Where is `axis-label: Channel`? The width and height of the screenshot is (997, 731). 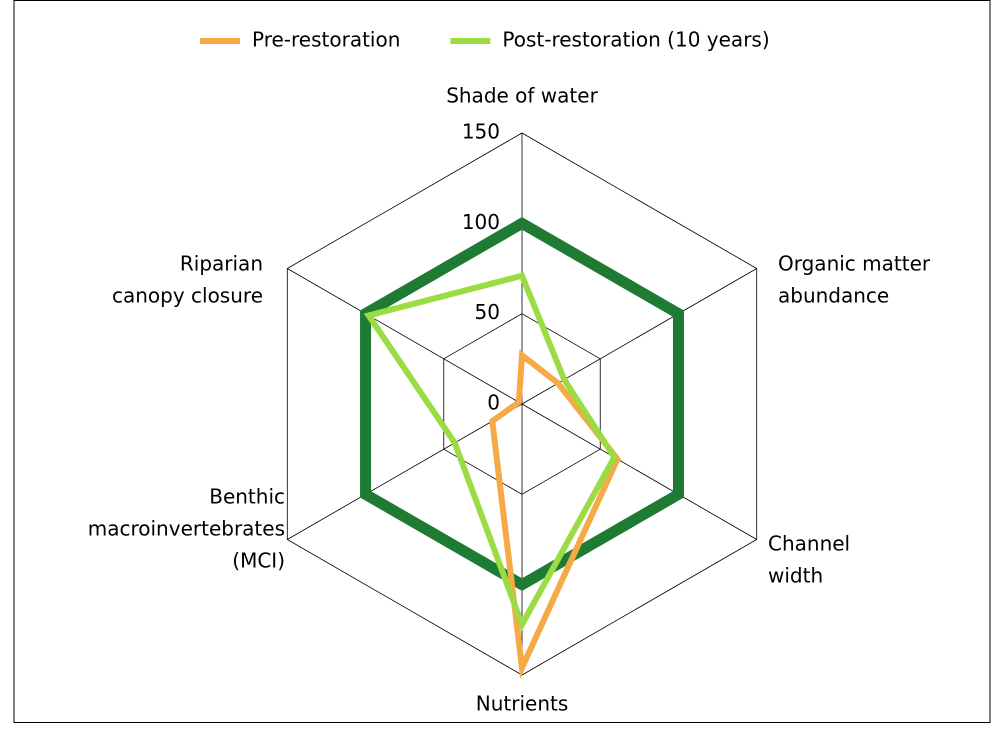
axis-label: Channel is located at coordinates (809, 544).